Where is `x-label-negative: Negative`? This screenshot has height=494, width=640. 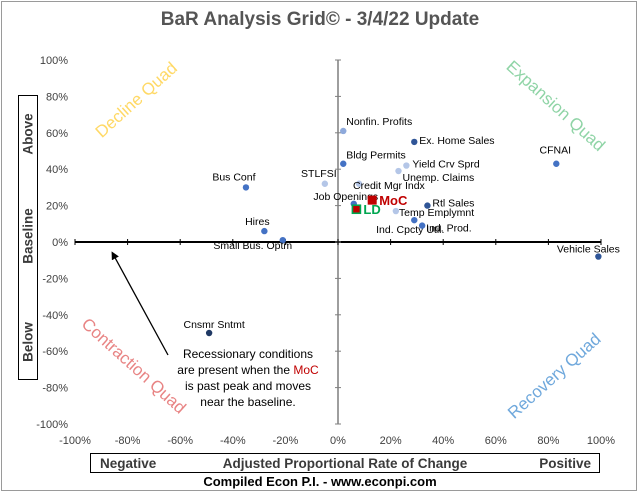 x-label-negative: Negative is located at coordinates (128, 463).